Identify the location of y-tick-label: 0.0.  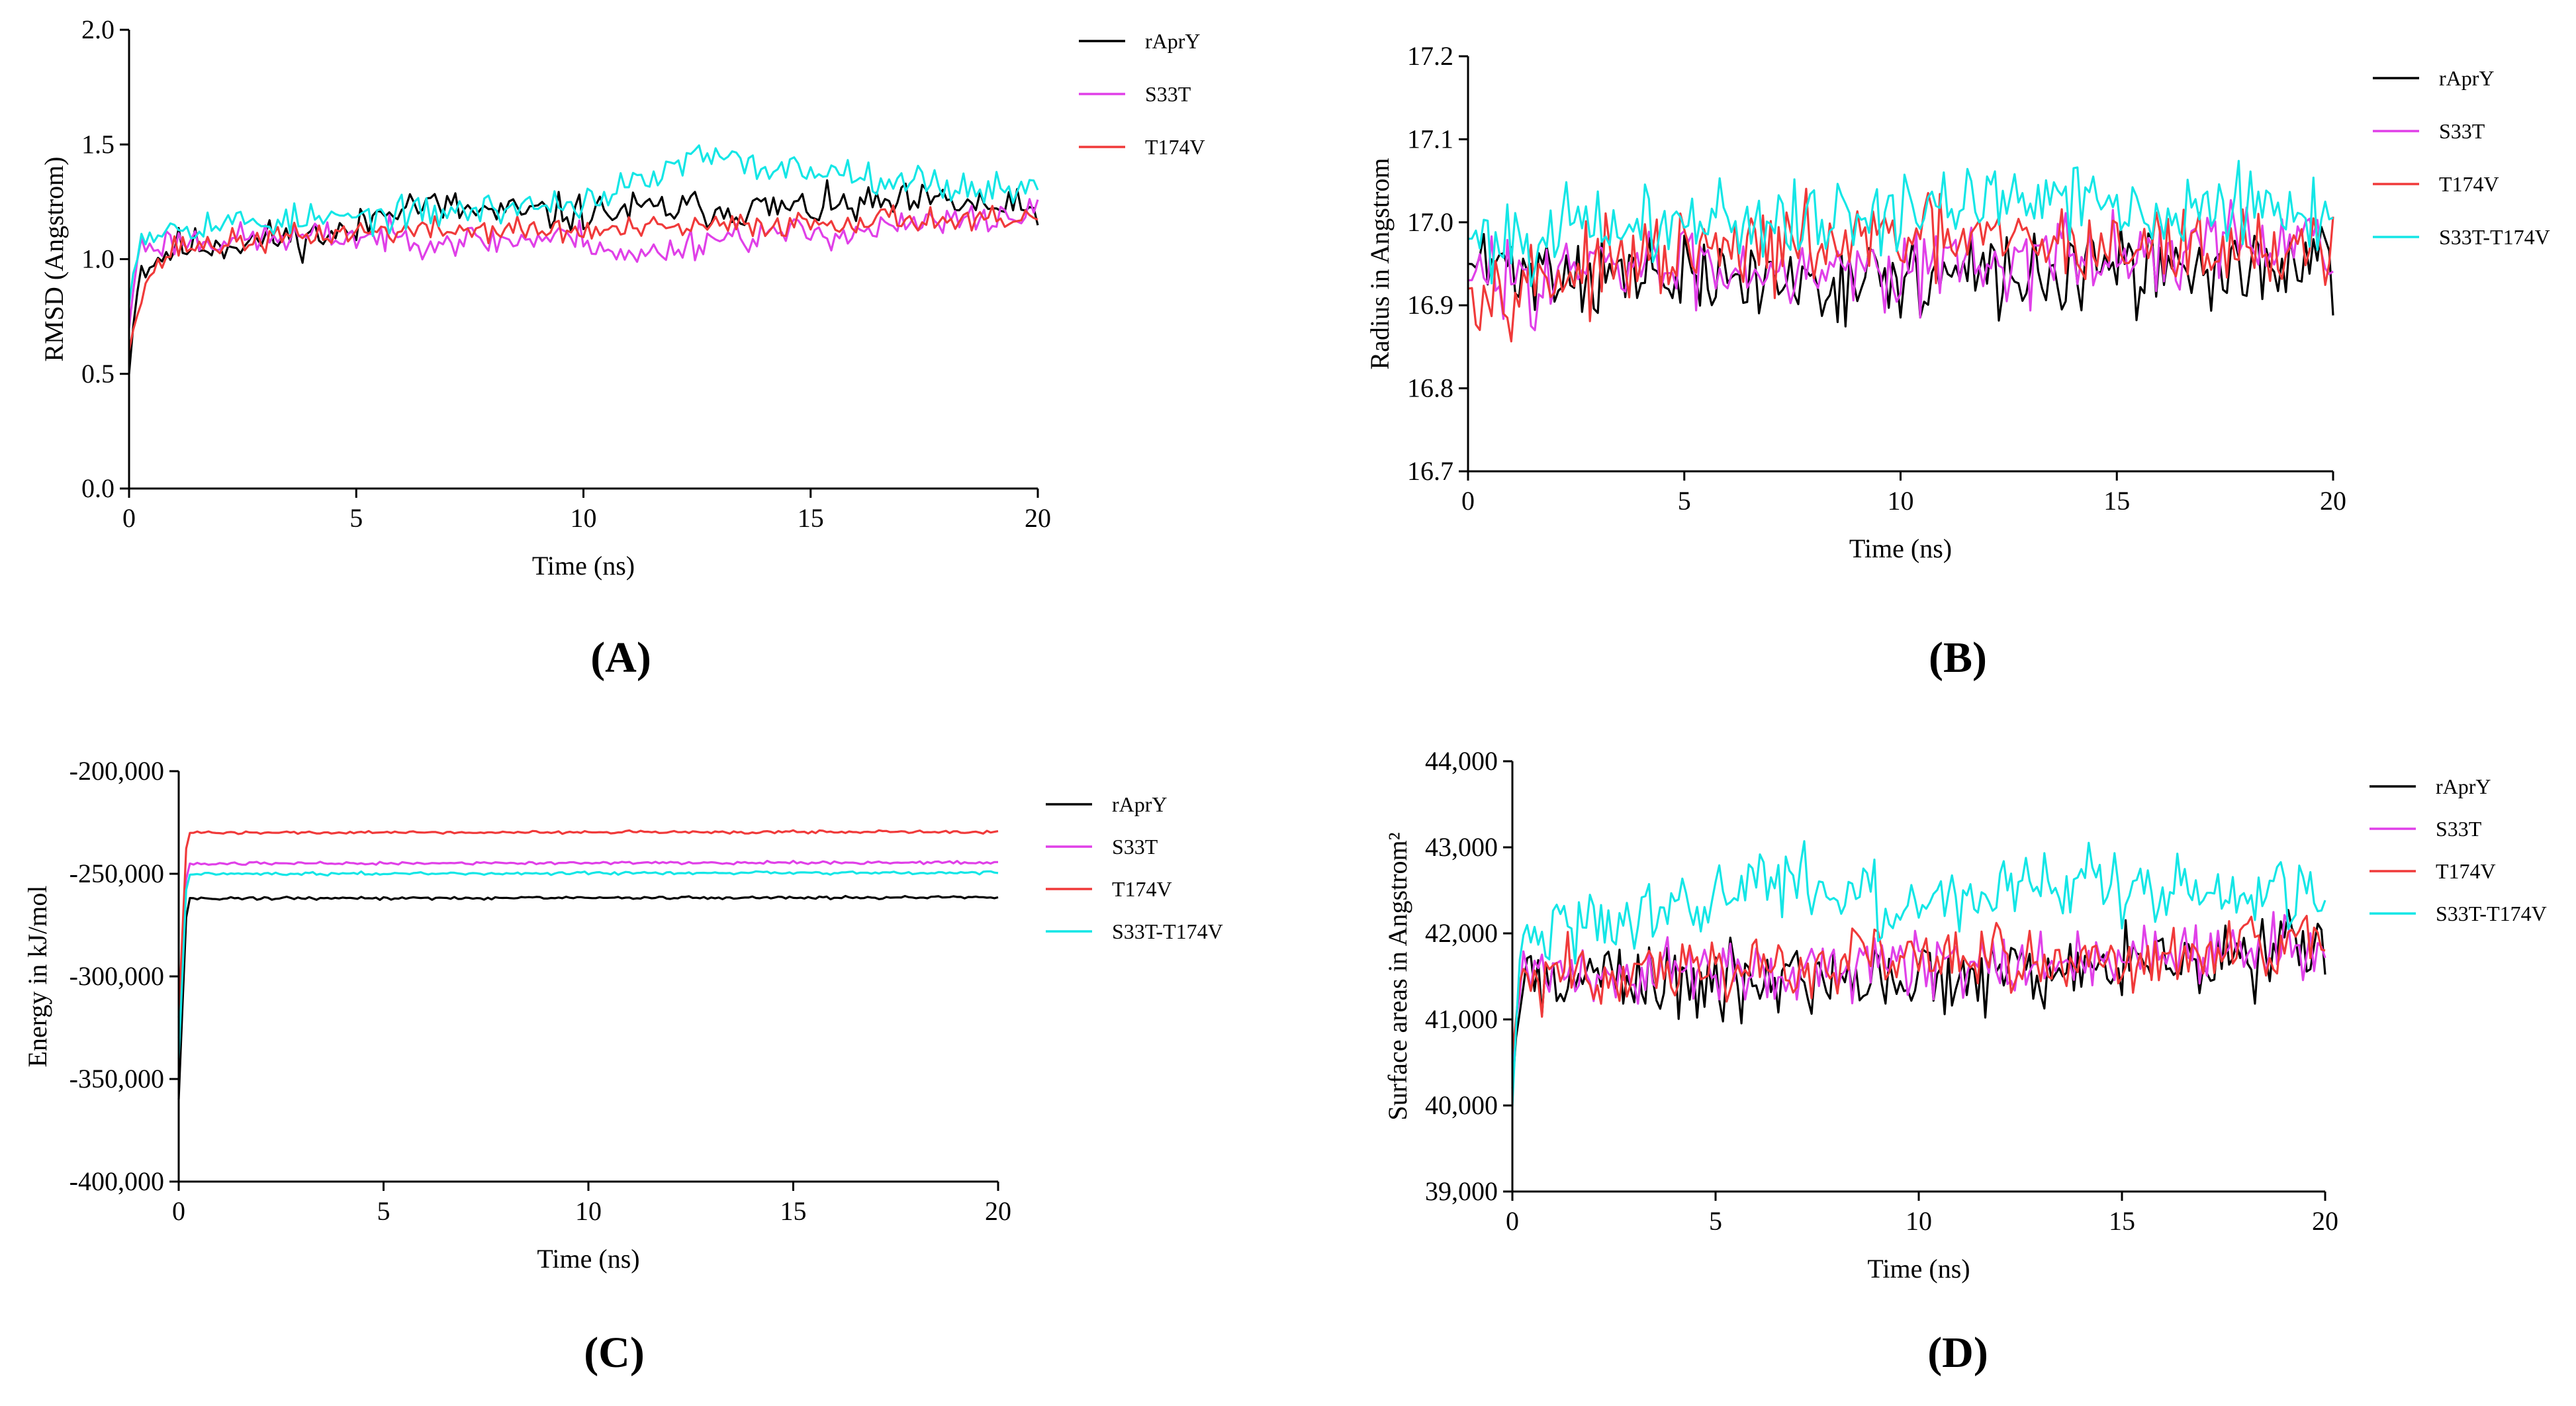
(98, 488).